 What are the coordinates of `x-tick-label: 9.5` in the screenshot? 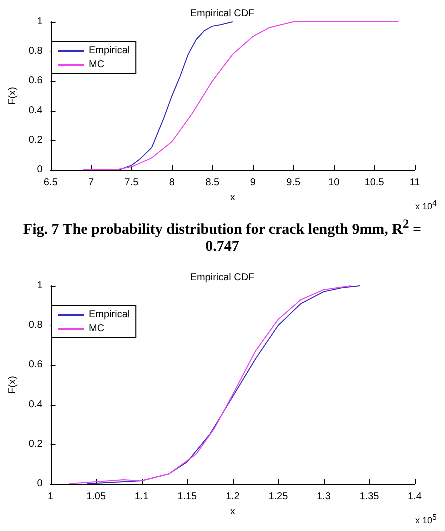 It's located at (293, 183).